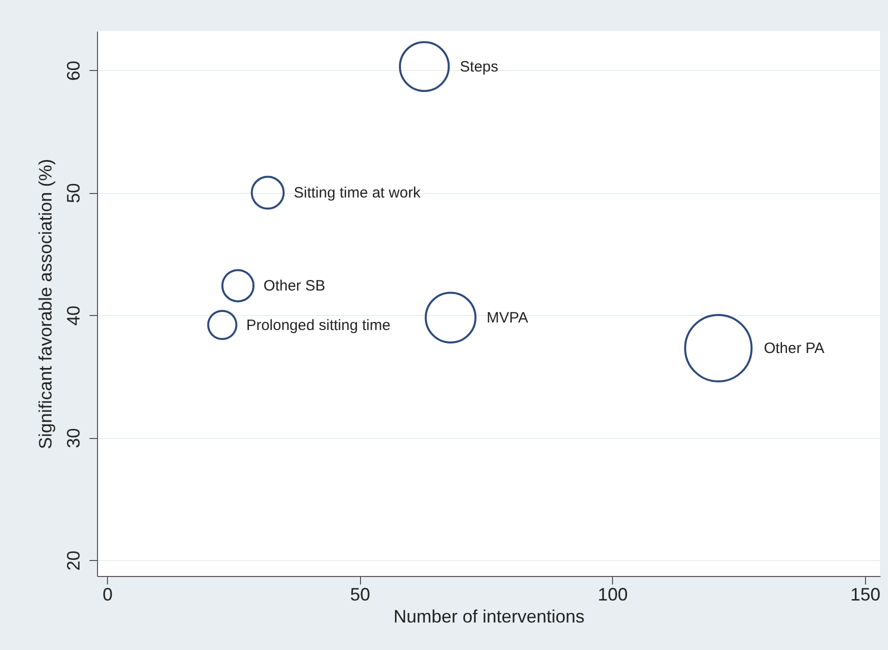 The image size is (888, 650). What do you see at coordinates (74, 70) in the screenshot?
I see `y-tick-label: 60` at bounding box center [74, 70].